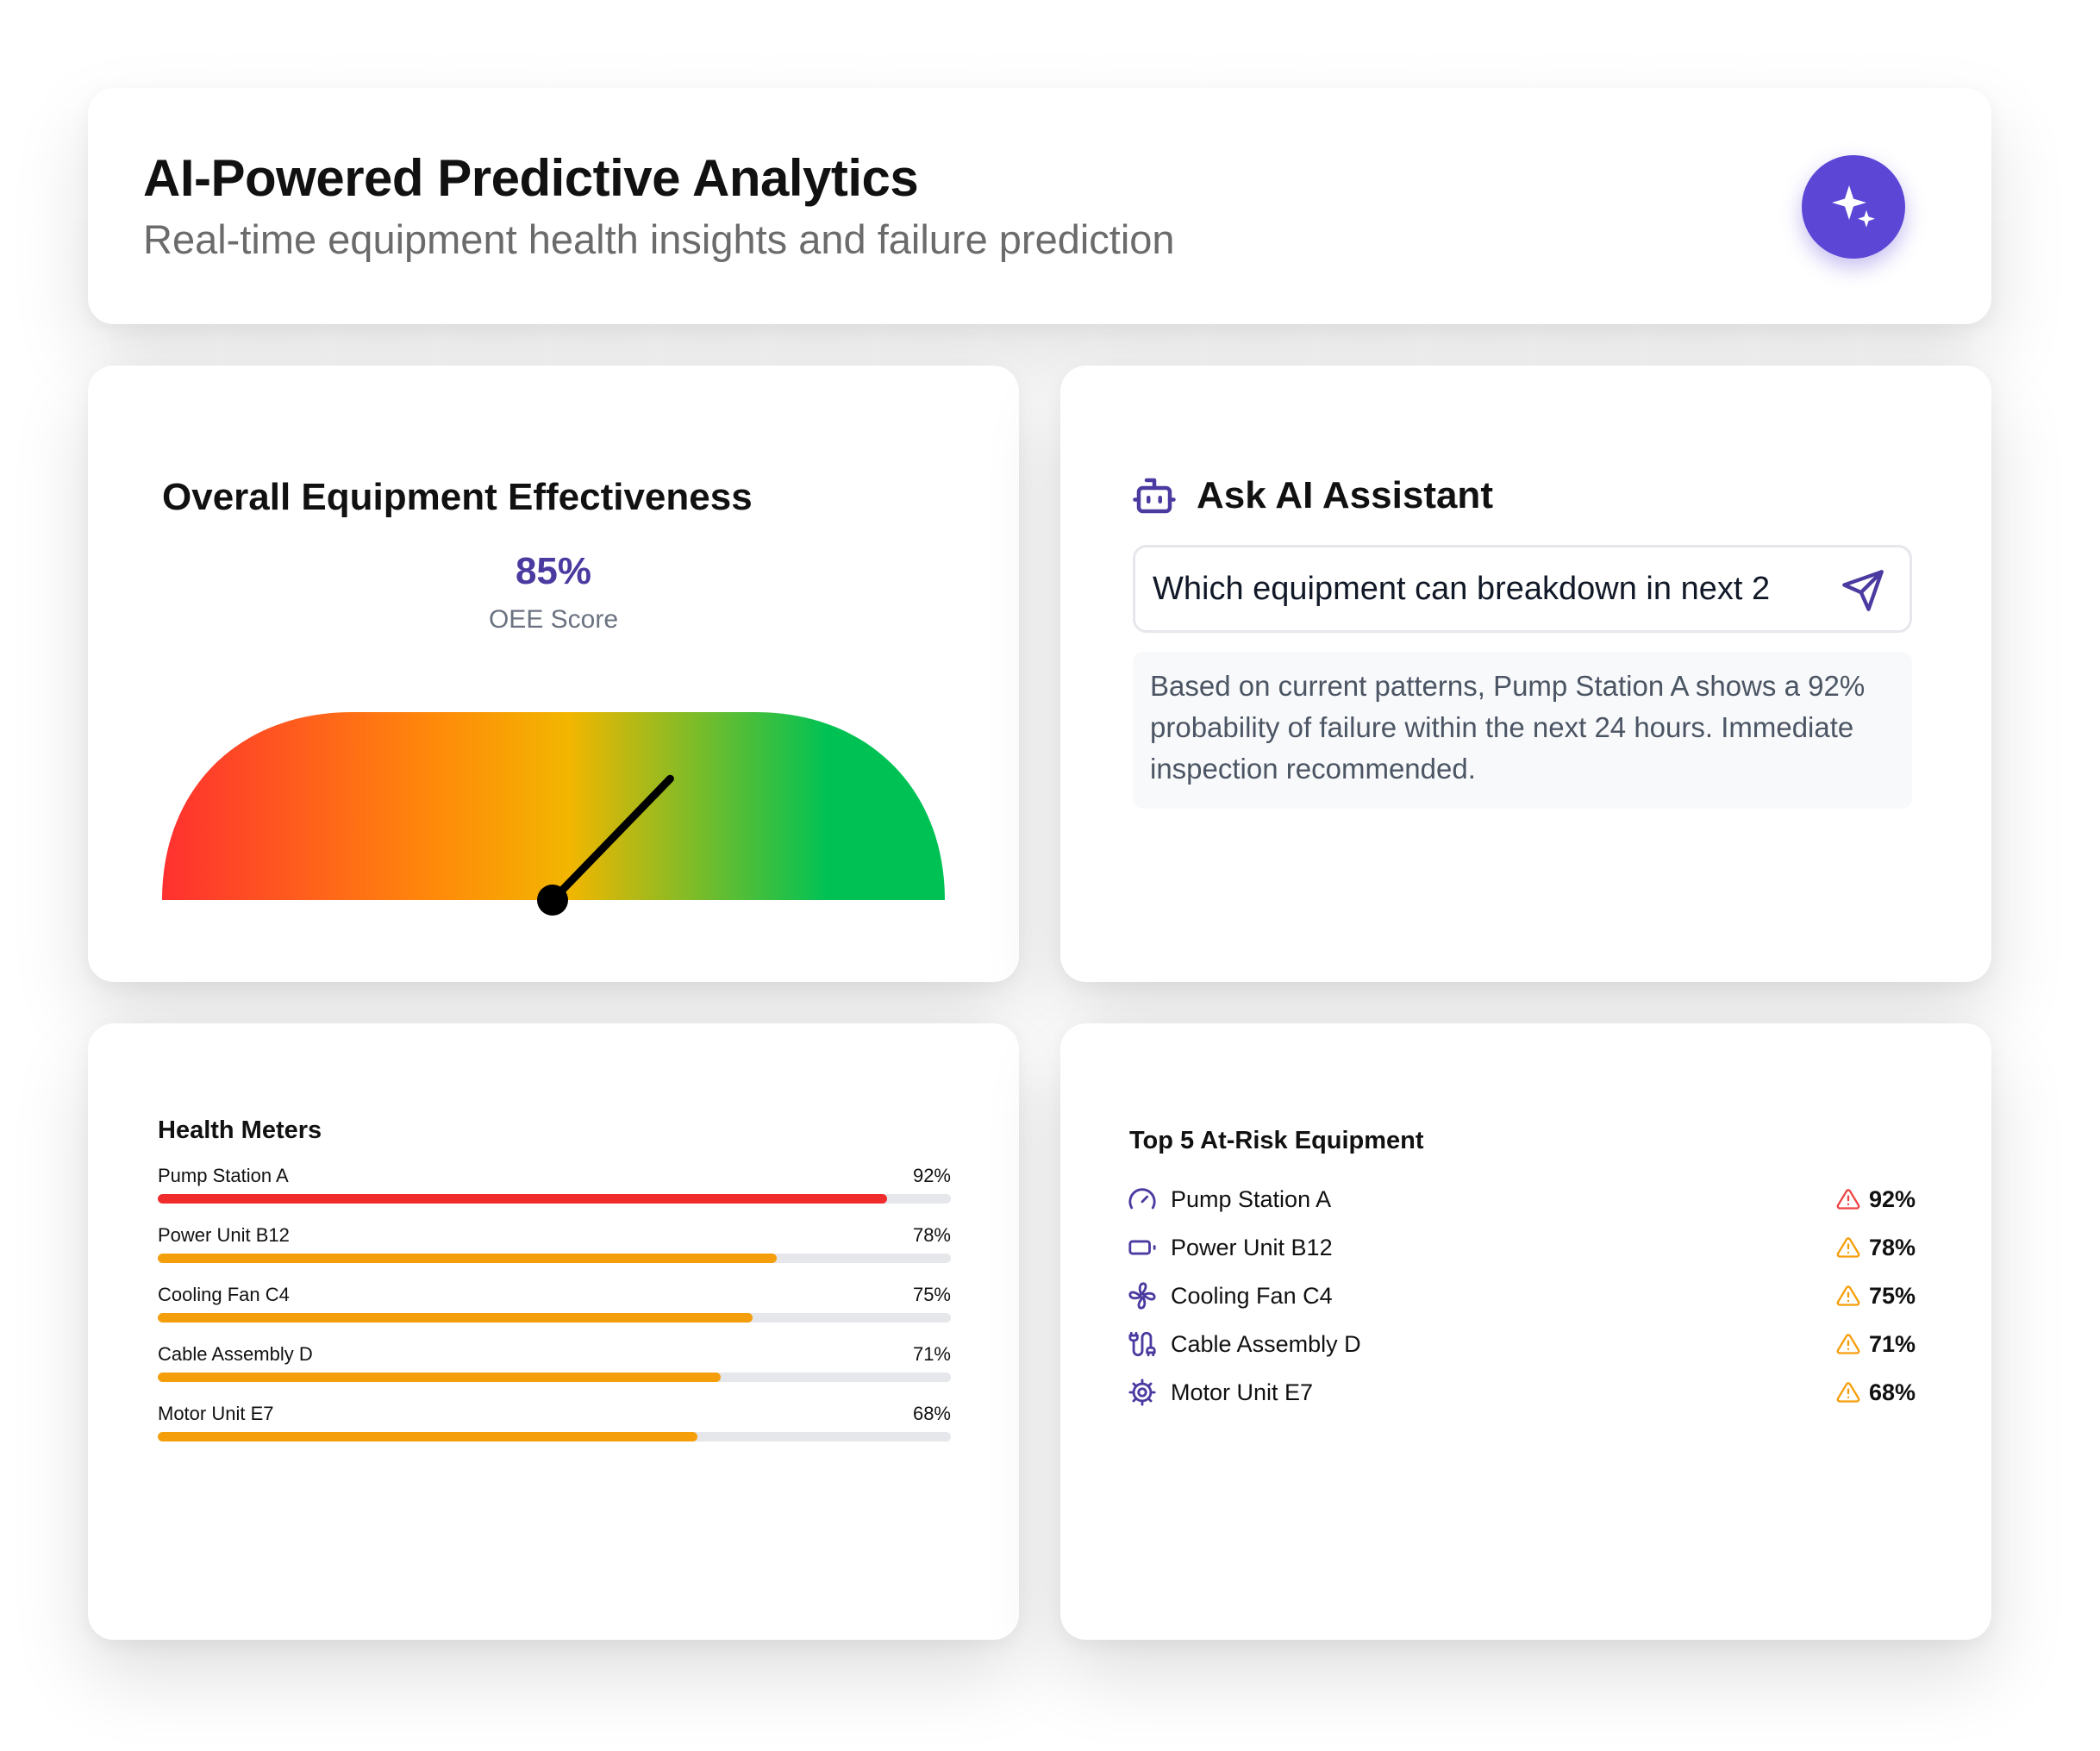 The height and width of the screenshot is (1751, 2100). Describe the element at coordinates (1154, 496) in the screenshot. I see `robot-icon` at that location.